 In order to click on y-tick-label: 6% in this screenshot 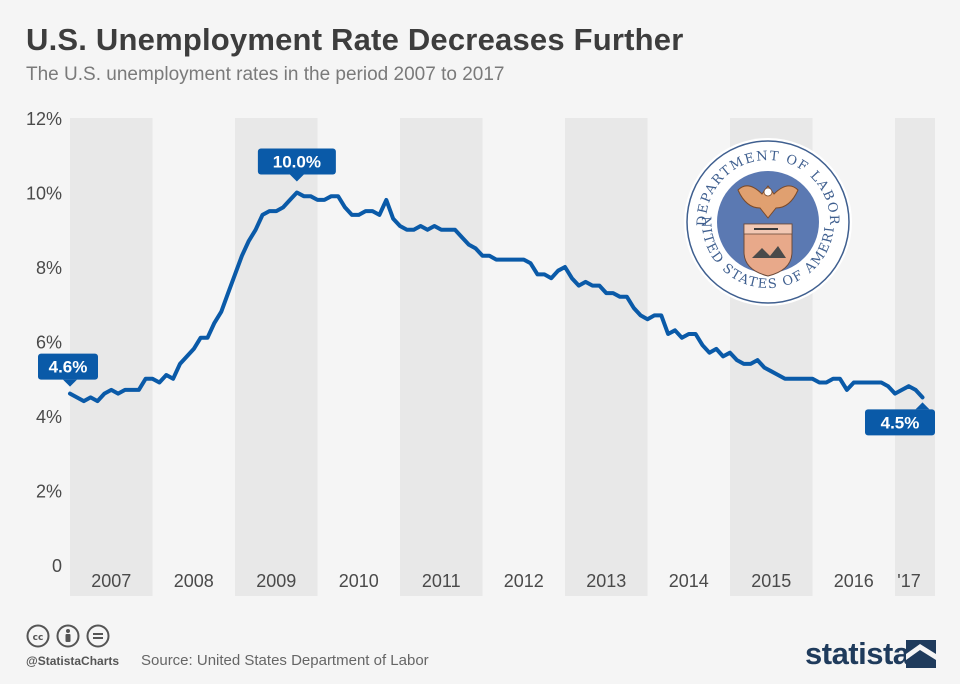, I will do `click(49, 343)`.